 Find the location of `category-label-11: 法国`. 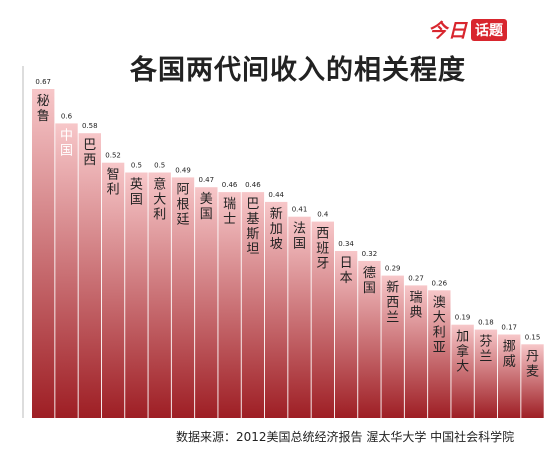

category-label-11: 法国 is located at coordinates (299, 237).